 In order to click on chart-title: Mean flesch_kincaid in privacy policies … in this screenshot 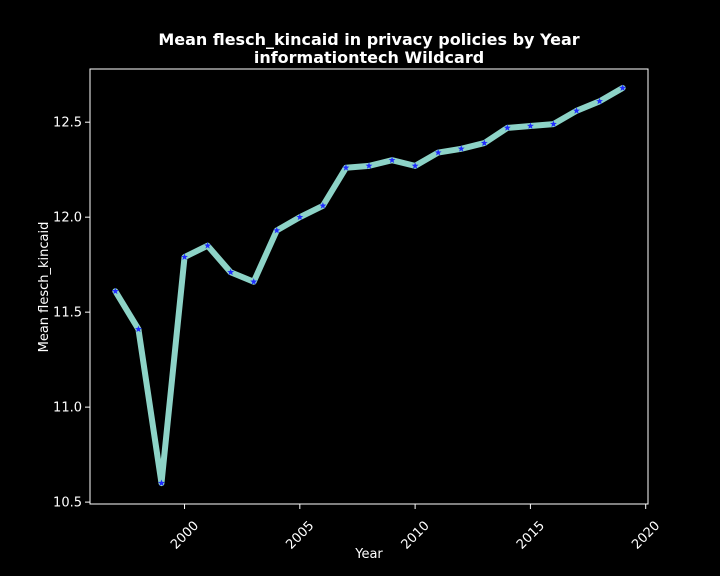, I will do `click(368, 39)`.